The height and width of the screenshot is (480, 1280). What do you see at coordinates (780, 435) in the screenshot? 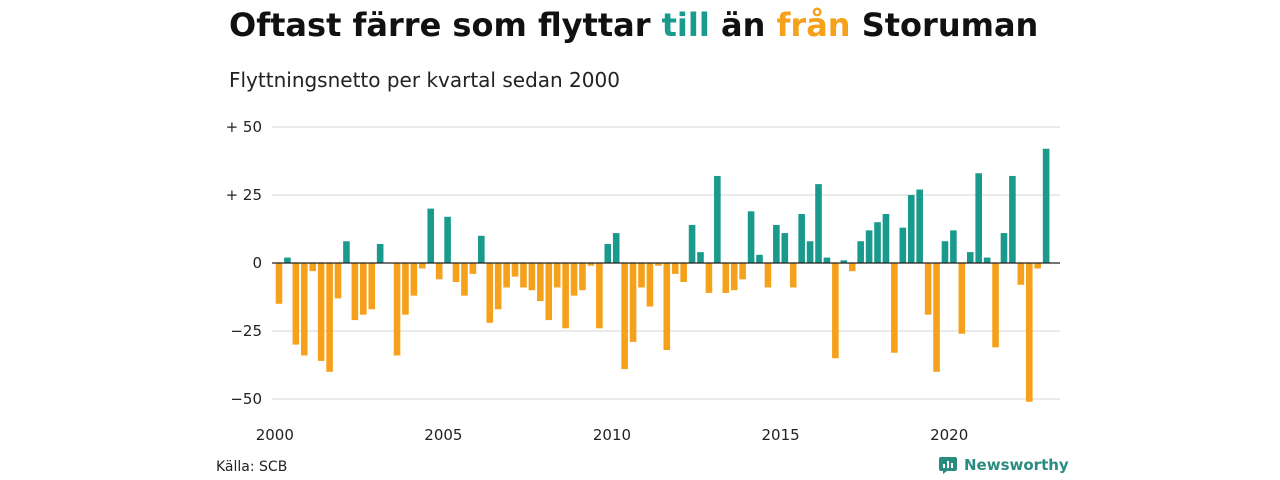
I see `x-tick-label: 2015` at bounding box center [780, 435].